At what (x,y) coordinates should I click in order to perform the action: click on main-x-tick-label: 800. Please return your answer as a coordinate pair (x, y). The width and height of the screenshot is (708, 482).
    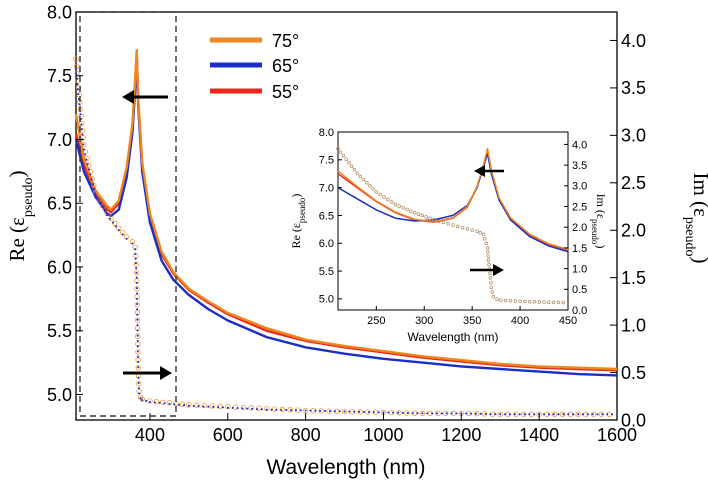
    Looking at the image, I should click on (306, 435).